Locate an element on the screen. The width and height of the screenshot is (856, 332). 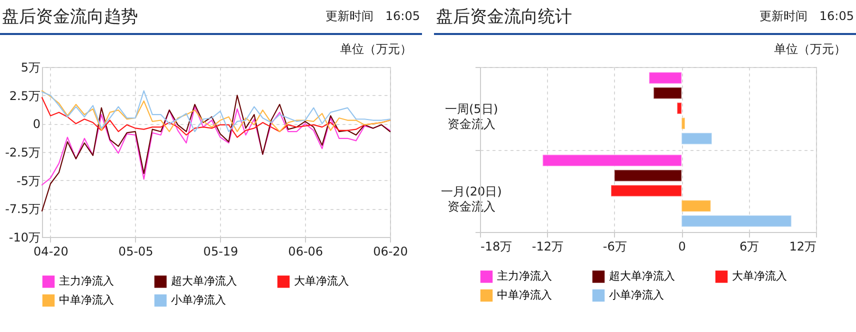
x-tick-label: 06-06 is located at coordinates (306, 251).